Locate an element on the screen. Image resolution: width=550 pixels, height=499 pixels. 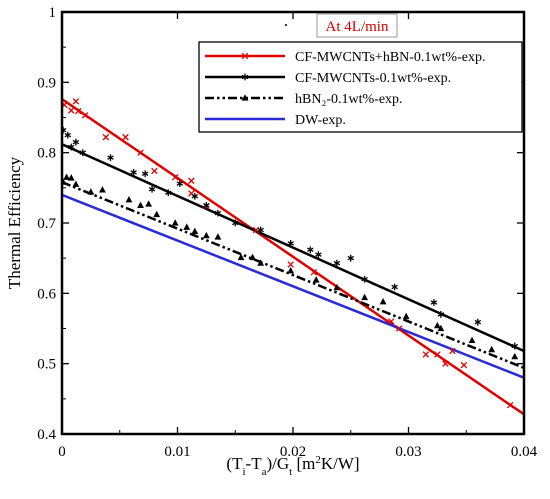
y-tick-label: 0.6 is located at coordinates (46, 294).